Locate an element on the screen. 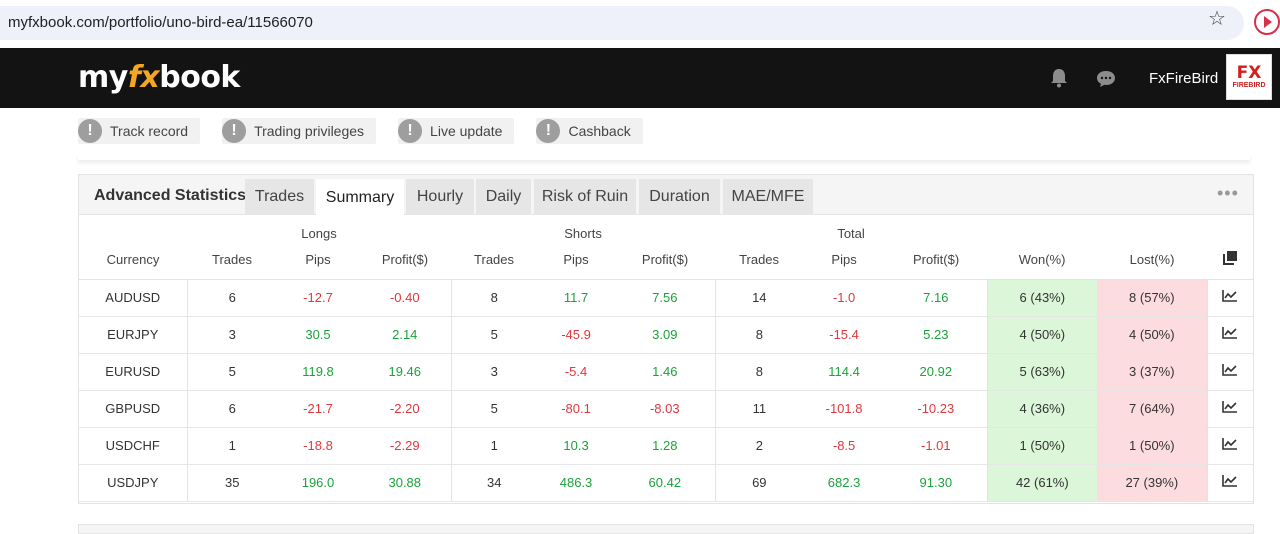  star-icon: ☆ is located at coordinates (1217, 19).